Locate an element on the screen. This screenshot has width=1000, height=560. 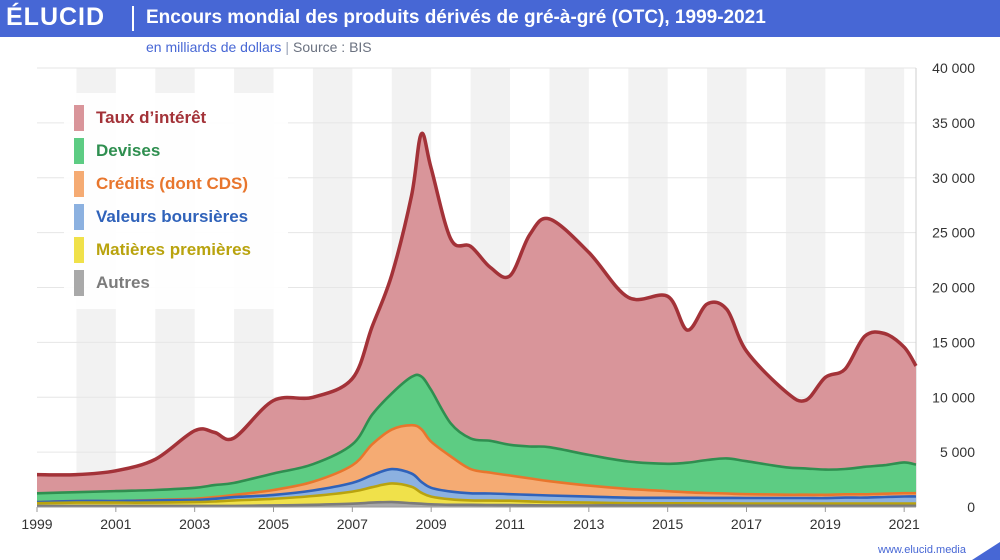
x-tick-label: 2013 is located at coordinates (588, 524).